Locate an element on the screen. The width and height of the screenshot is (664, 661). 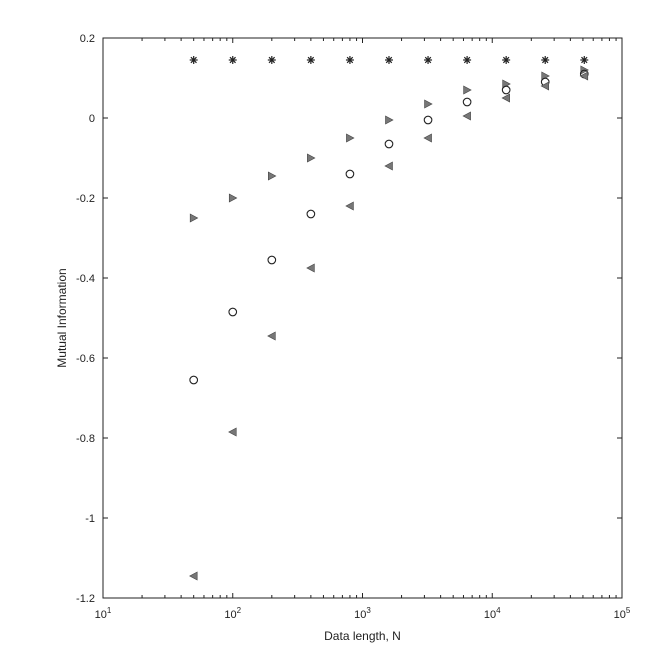
x-tick-label: 10⁵ is located at coordinates (622, 613).